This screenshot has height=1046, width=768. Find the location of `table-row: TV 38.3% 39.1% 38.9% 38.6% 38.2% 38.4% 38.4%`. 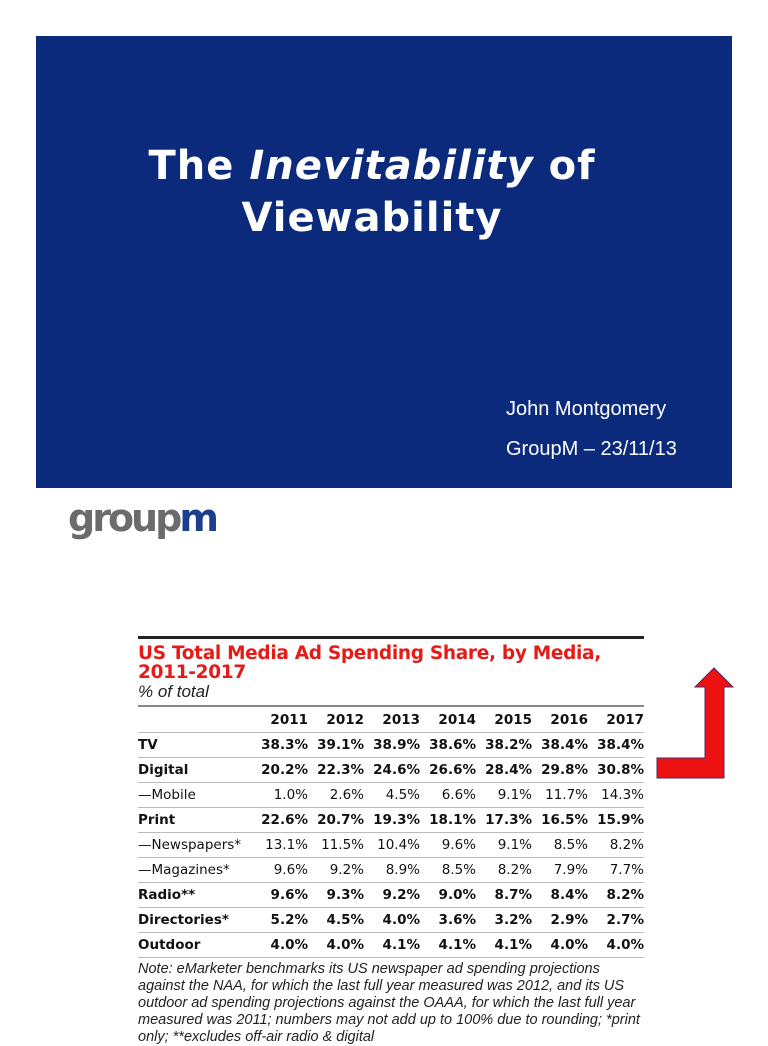

table-row: TV 38.3% 39.1% 38.9% 38.6% 38.2% 38.4% 38.4% is located at coordinates (391, 745).